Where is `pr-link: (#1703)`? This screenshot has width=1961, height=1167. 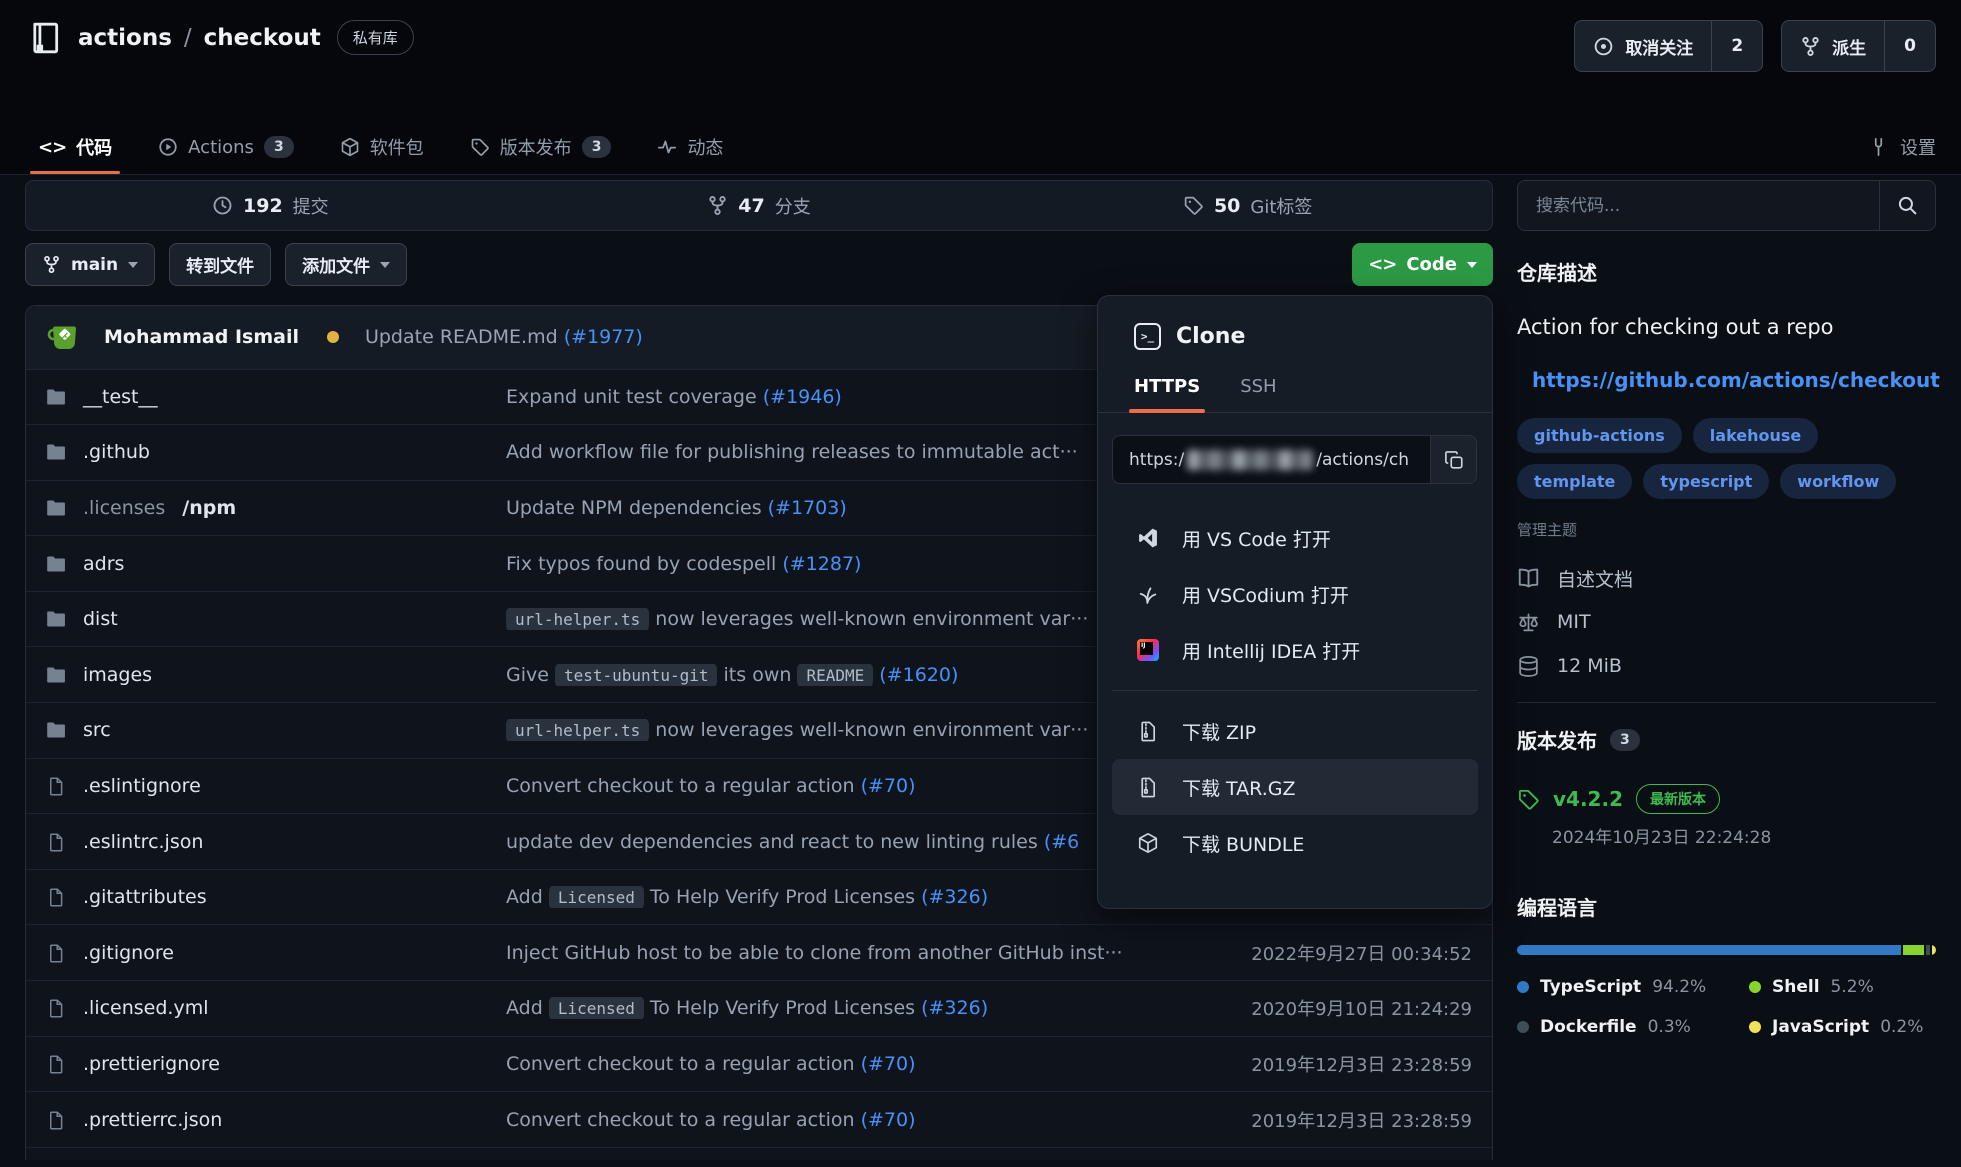
pr-link: (#1703) is located at coordinates (807, 507).